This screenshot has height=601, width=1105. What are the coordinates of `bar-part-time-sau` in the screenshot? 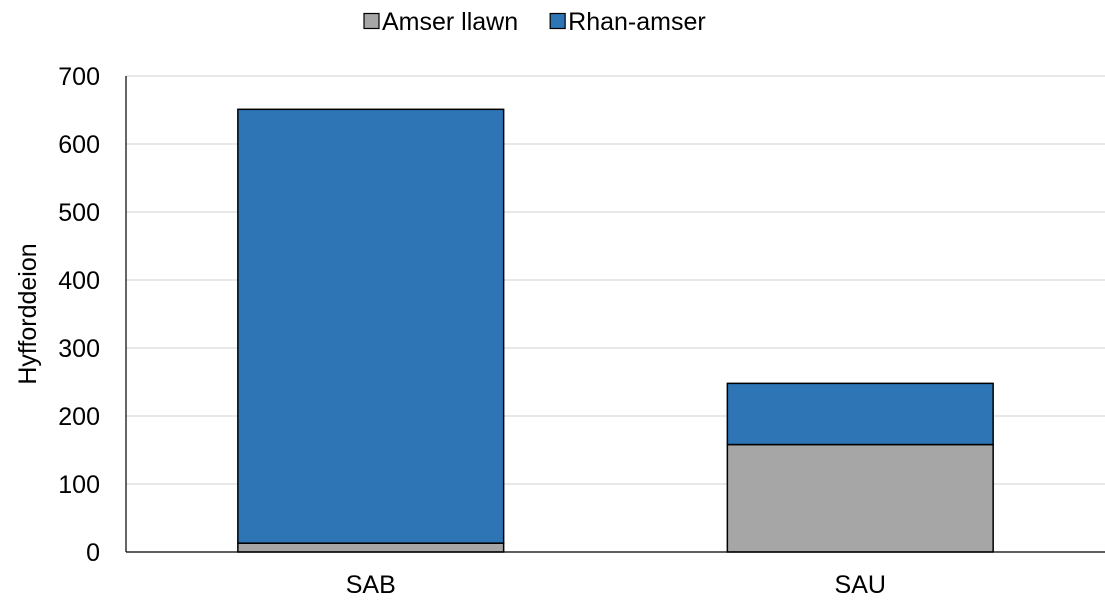 It's located at (860, 414).